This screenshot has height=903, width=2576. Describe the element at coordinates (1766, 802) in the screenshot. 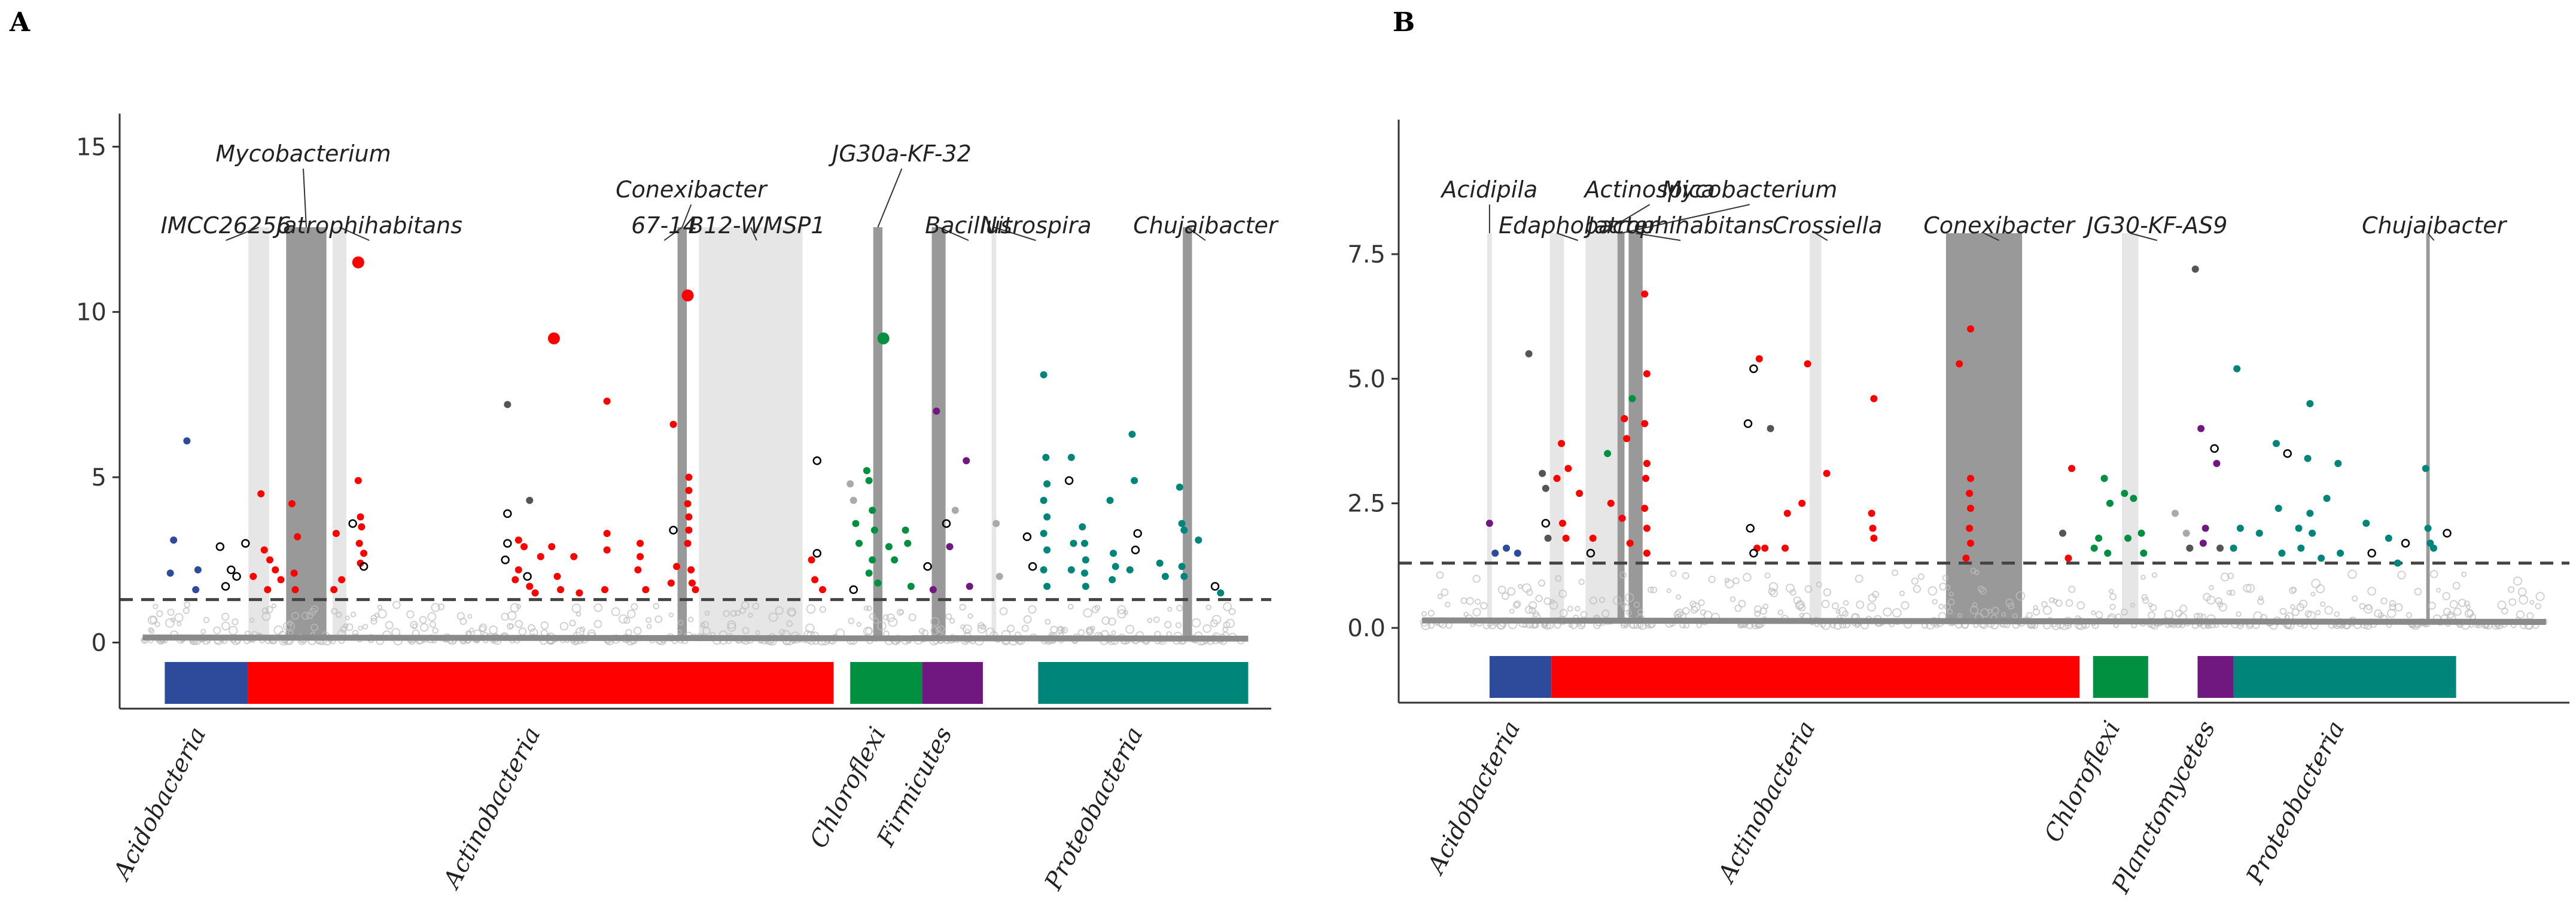

I see `phylum-label-actinobacteria: Actinobacteria` at that location.